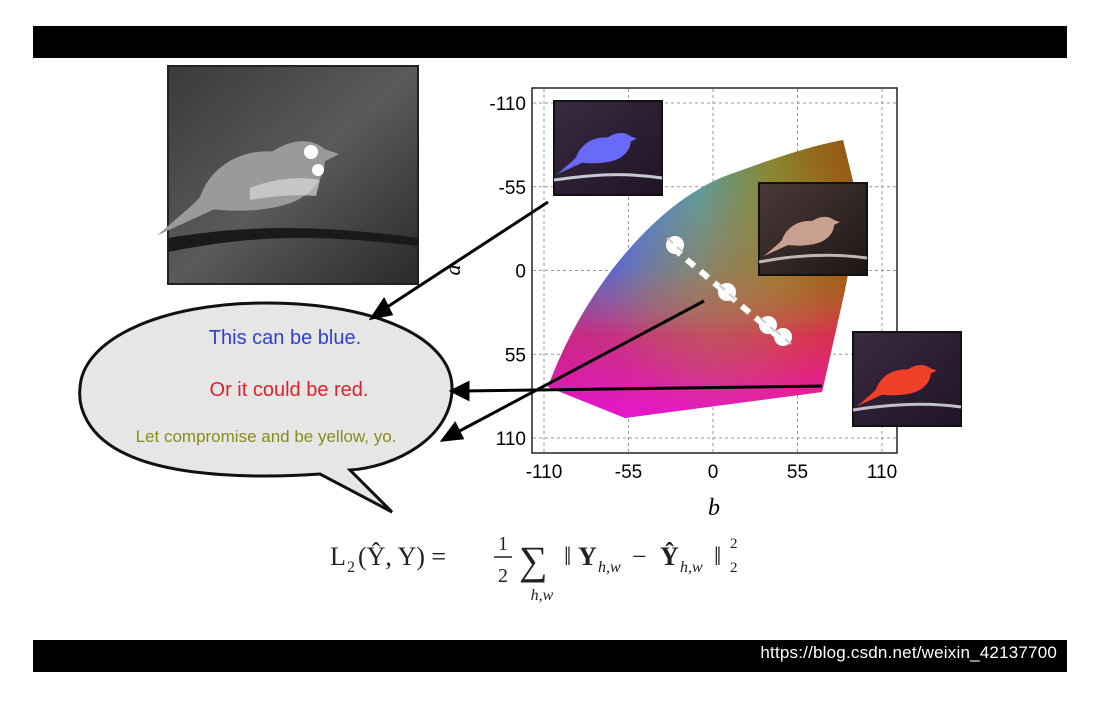 This screenshot has width=1097, height=720. I want to click on y-axis-label: a, so click(452, 270).